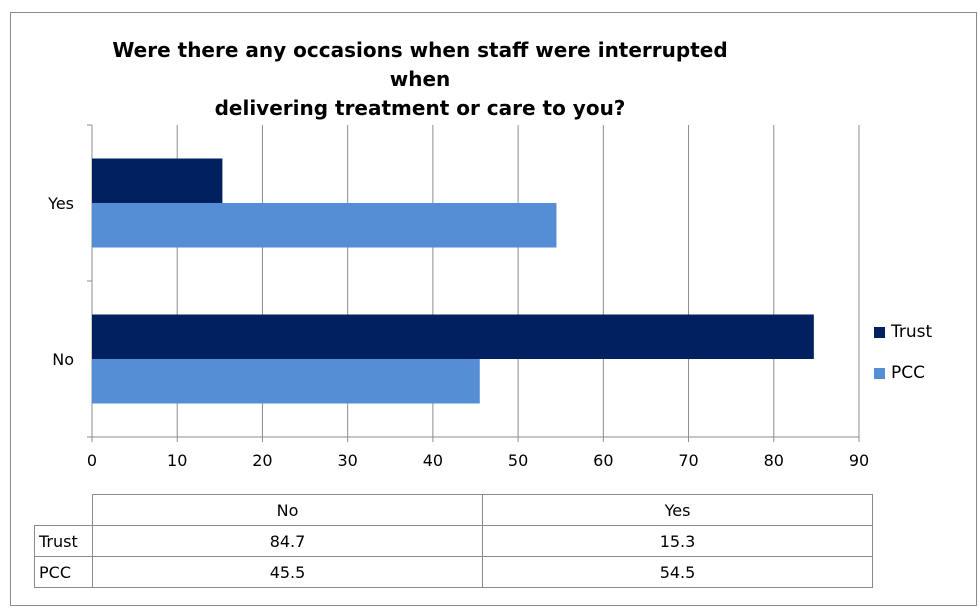 This screenshot has height=608, width=979. What do you see at coordinates (677, 541) in the screenshot?
I see `data-table-cell: 15.3` at bounding box center [677, 541].